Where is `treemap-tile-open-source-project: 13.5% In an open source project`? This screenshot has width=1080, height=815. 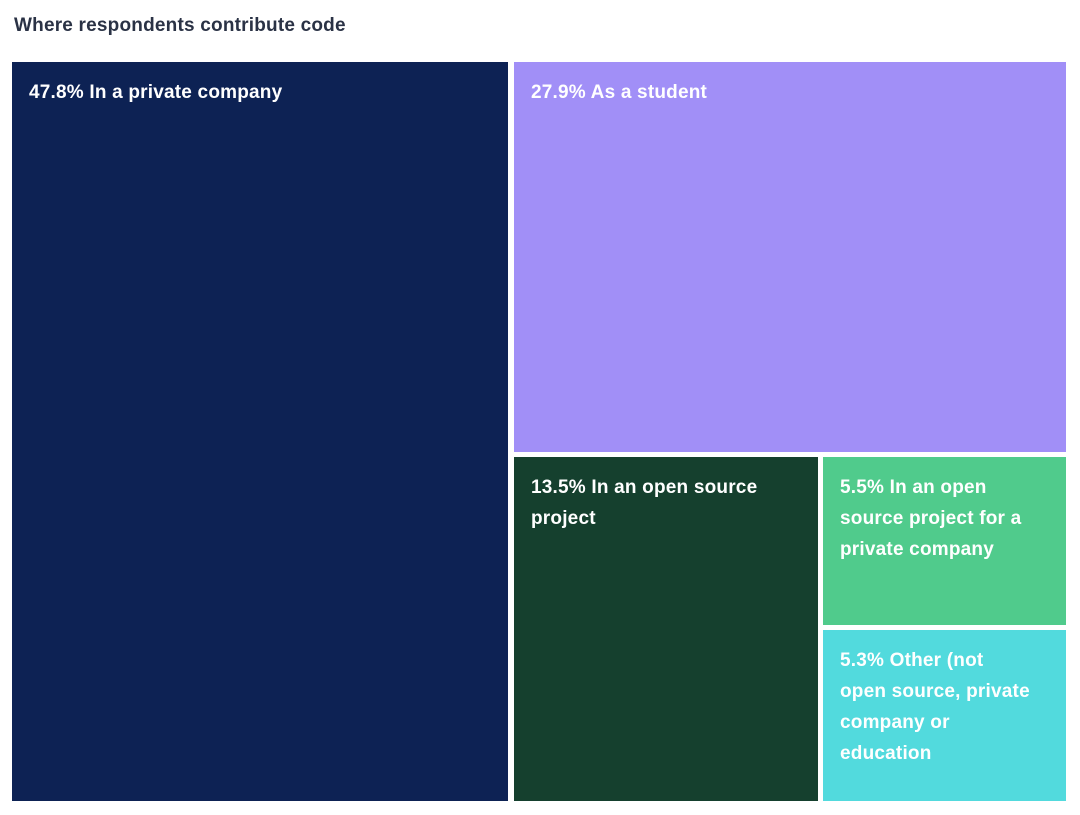 treemap-tile-open-source-project: 13.5% In an open source project is located at coordinates (666, 629).